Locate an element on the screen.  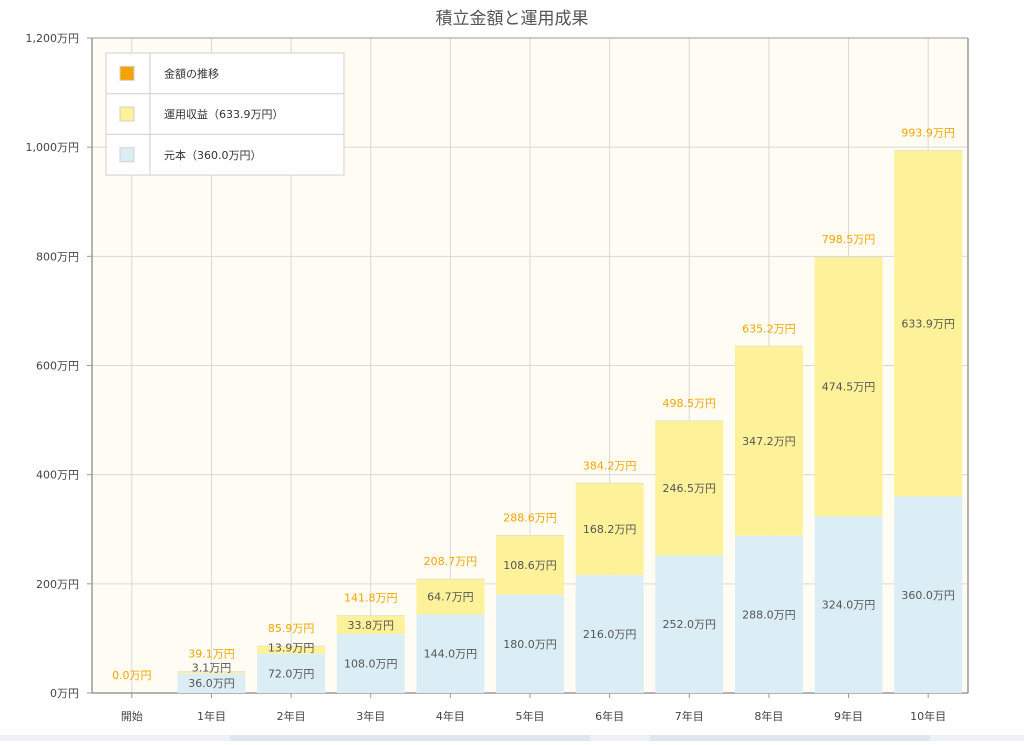
total-value-label: 384.2万円 is located at coordinates (610, 465).